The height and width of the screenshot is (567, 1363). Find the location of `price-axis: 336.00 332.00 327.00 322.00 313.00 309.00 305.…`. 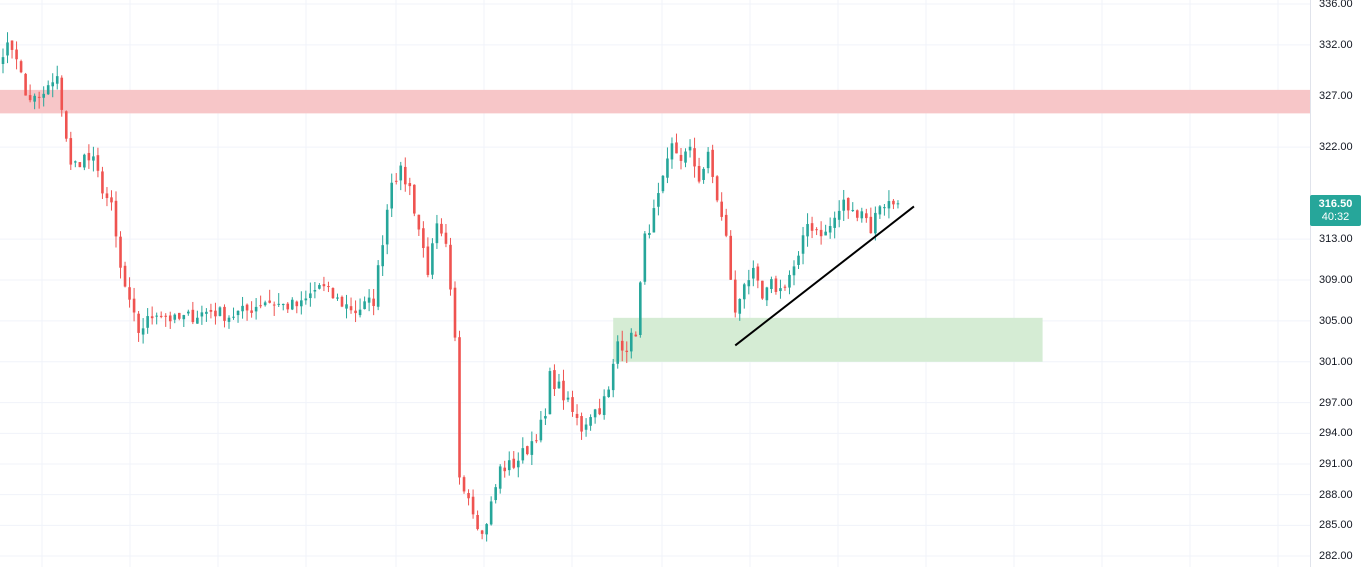

price-axis: 336.00 332.00 327.00 322.00 313.00 309.00 305.… is located at coordinates (1336, 283).